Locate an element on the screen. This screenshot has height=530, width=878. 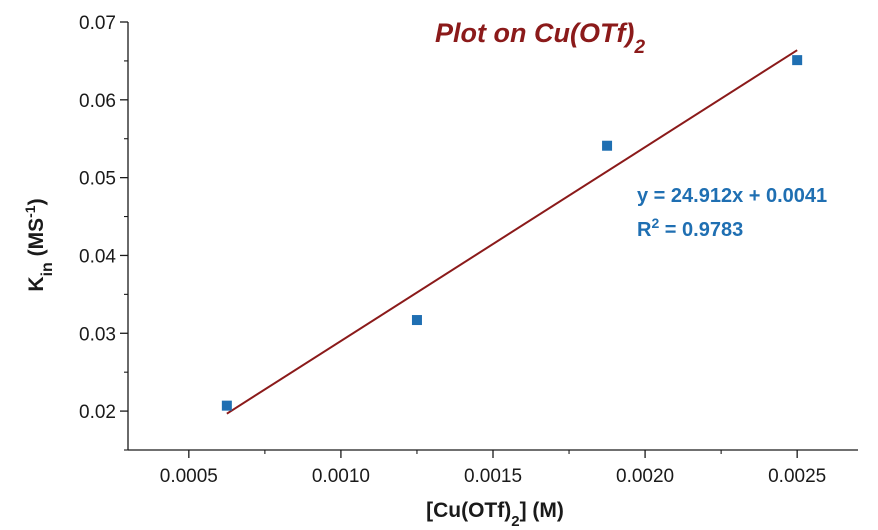
chart-title: Plot on Cu(OTf)2 is located at coordinates (540, 38).